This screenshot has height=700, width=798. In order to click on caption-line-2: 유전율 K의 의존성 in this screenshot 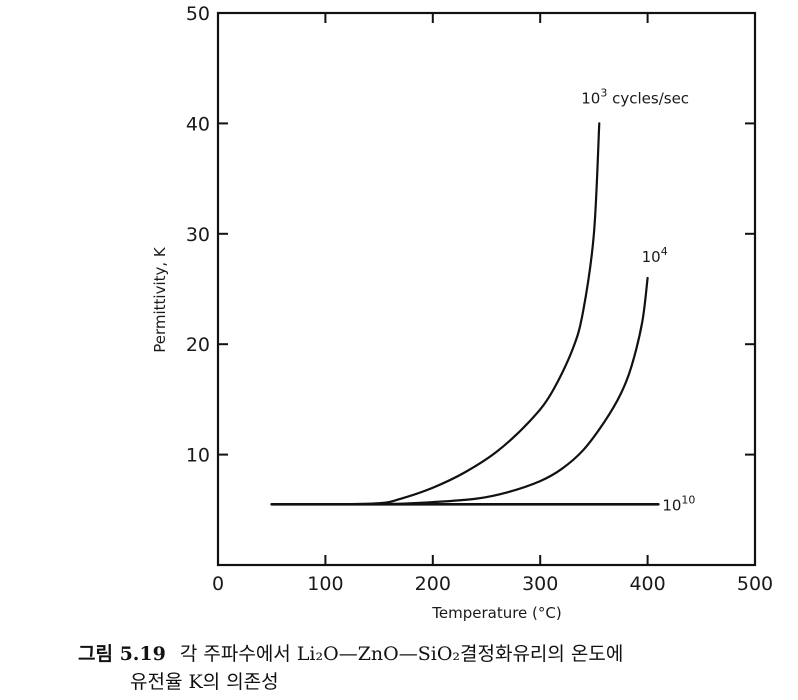, I will do `click(204, 682)`.